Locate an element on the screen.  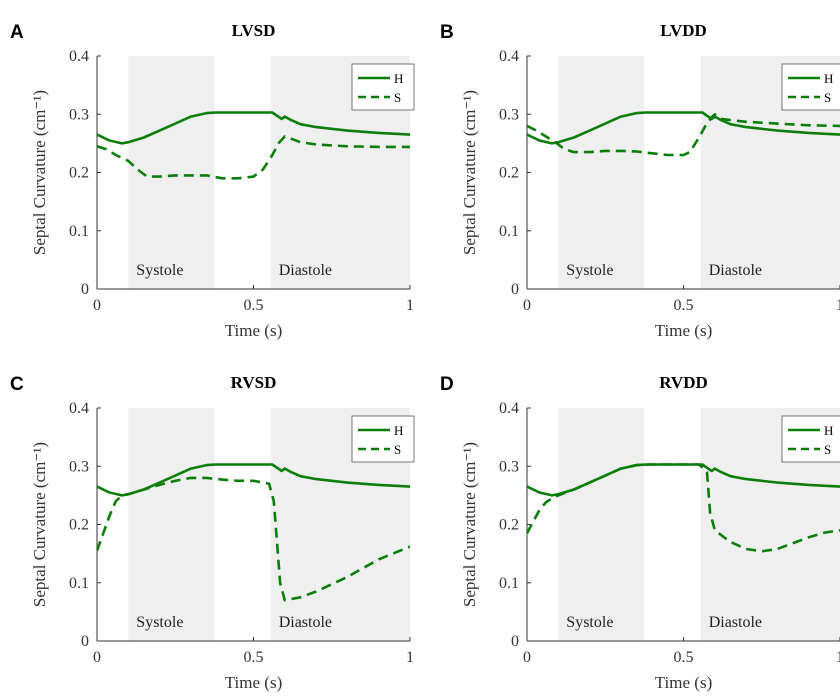
chart-title: RVDD is located at coordinates (683, 382).